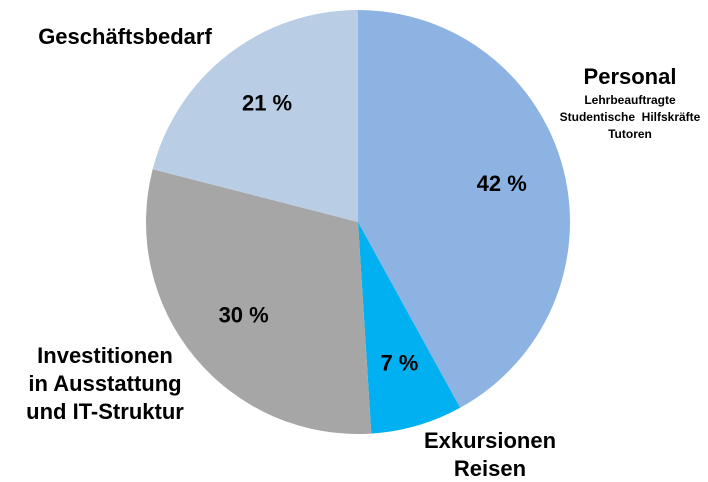 The width and height of the screenshot is (708, 482). What do you see at coordinates (630, 100) in the screenshot?
I see `sub-label: Lehrbeauftragte` at bounding box center [630, 100].